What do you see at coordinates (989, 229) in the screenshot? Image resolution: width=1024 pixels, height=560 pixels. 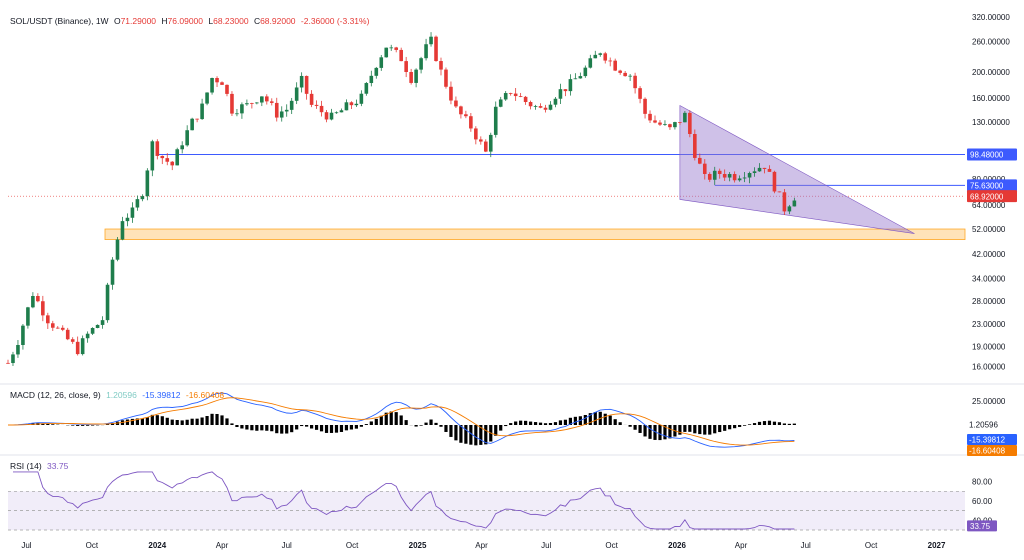 I see `price-tick-label: 52.00000` at bounding box center [989, 229].